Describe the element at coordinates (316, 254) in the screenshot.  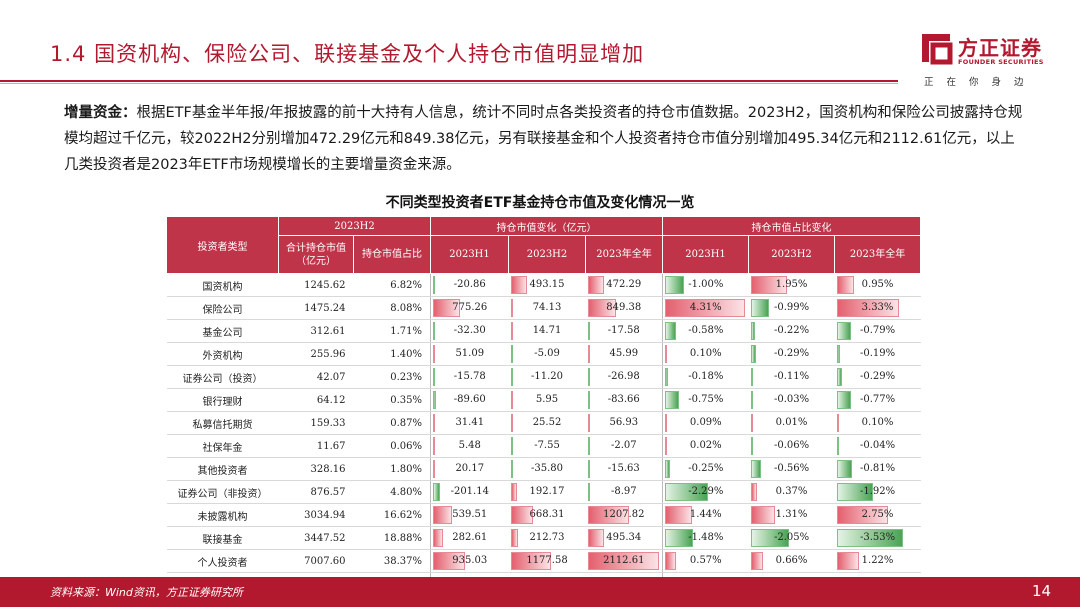
I see `header-total-mv: 合计持仓市值（亿元）` at that location.